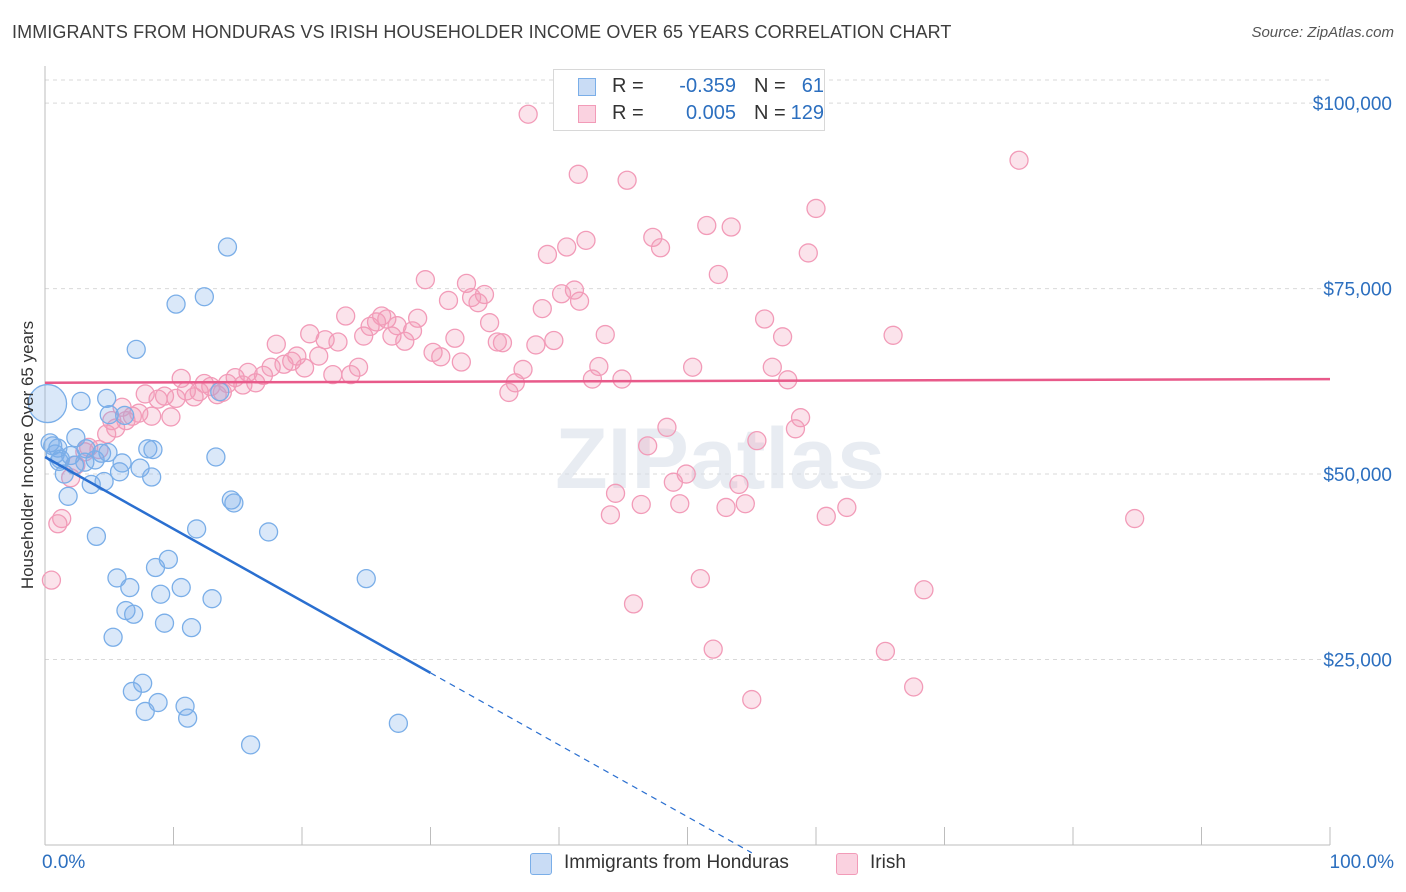 This screenshot has height=892, width=1406. I want to click on y-tick-labels: $25,000 $50,000 $75,000 $100,000, so click(1352, 382).